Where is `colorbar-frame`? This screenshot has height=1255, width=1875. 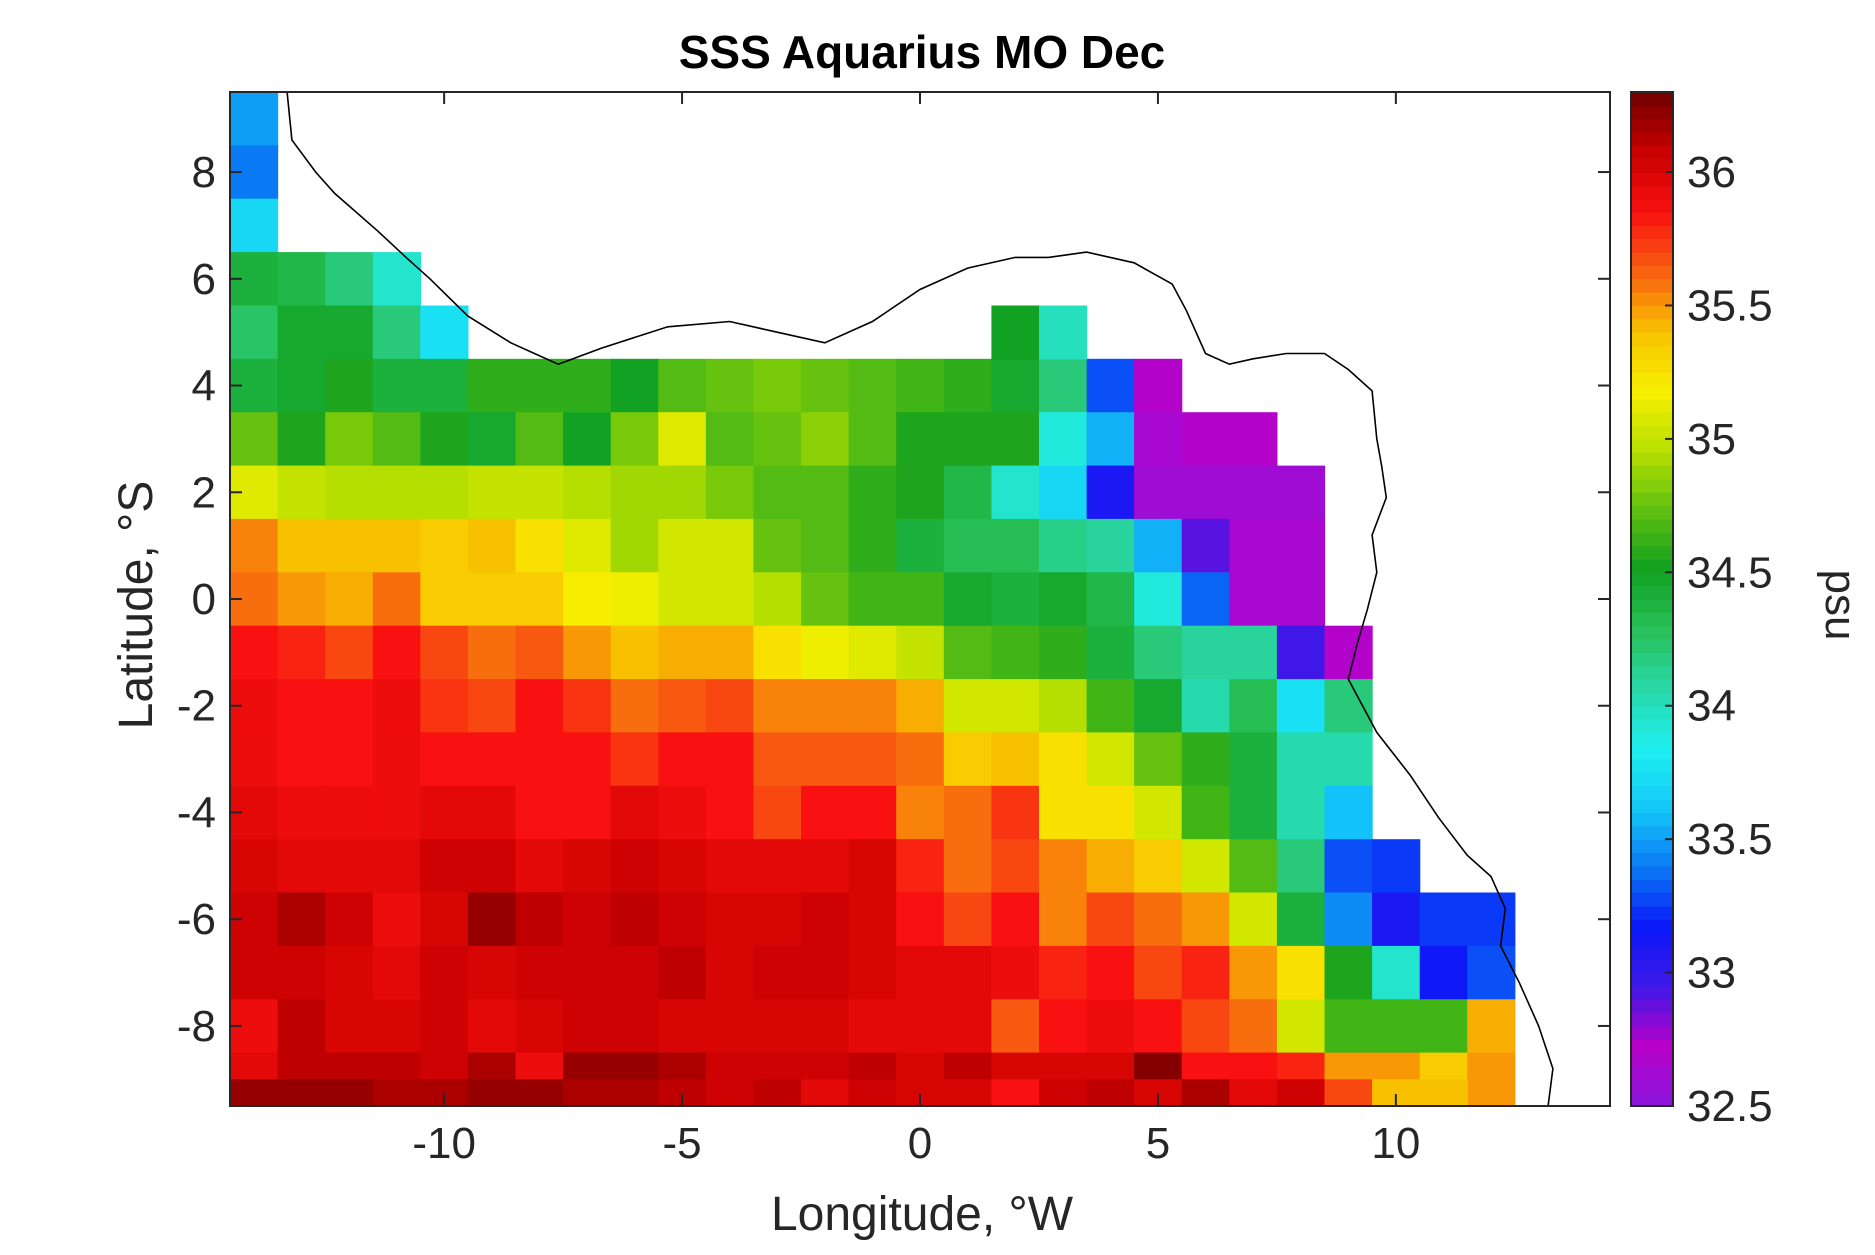
colorbar-frame is located at coordinates (1652, 599).